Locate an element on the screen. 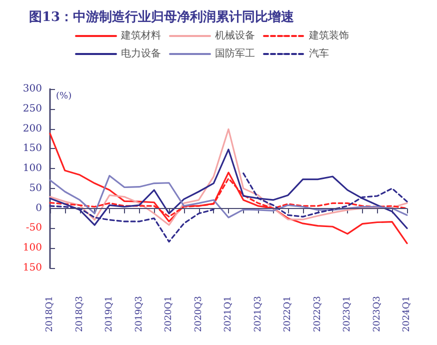 This screenshot has width=437, height=345. y-tick-label: 50 is located at coordinates (35, 188).